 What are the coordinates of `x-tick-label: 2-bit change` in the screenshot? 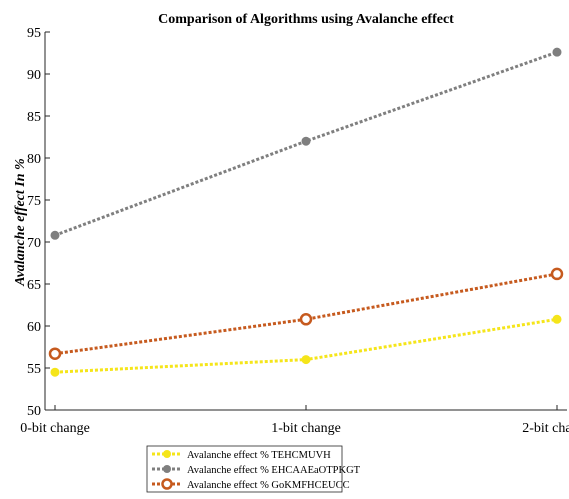 It's located at (545, 428).